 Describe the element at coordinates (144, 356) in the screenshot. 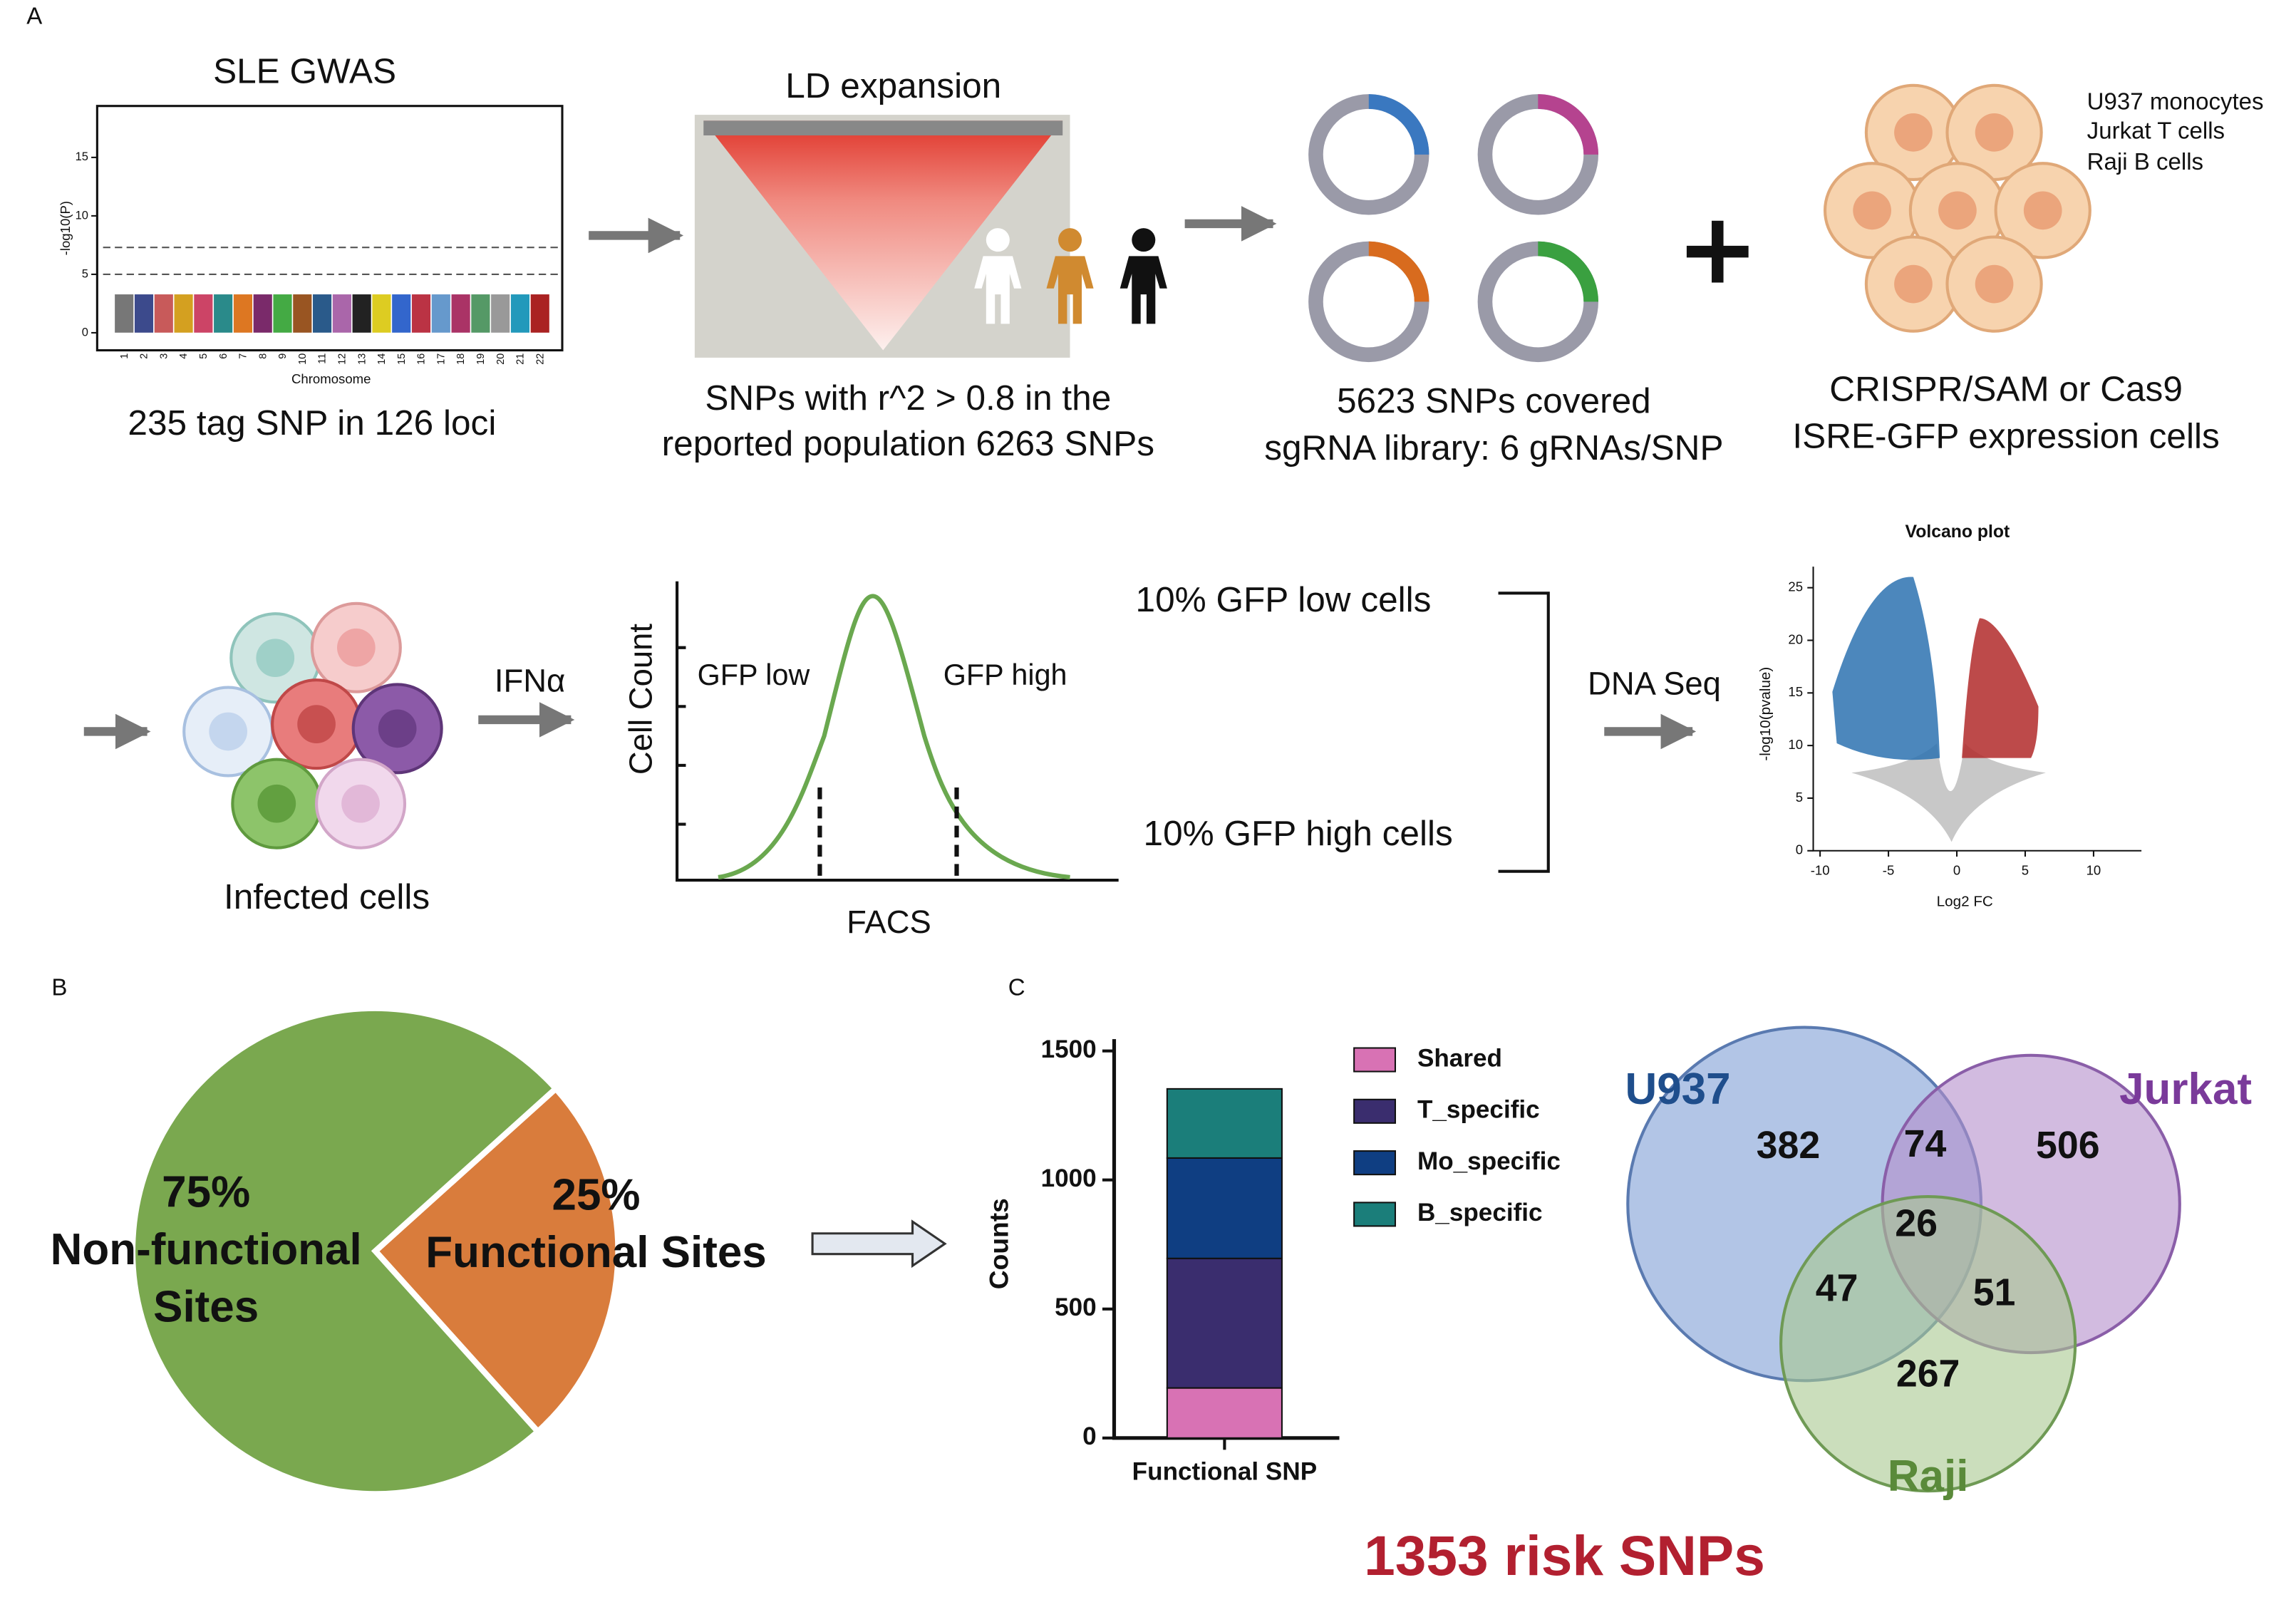

I see `x-tick-label: 2` at that location.